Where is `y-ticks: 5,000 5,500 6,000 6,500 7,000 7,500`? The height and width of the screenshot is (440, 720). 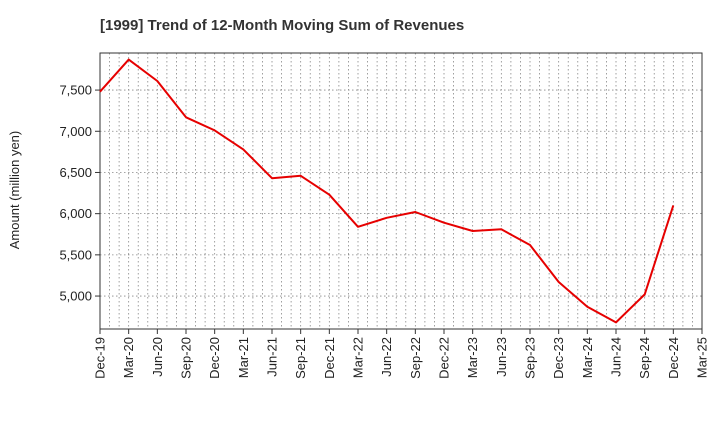
y-ticks: 5,000 5,500 6,000 6,500 7,000 7,500 is located at coordinates (79, 193).